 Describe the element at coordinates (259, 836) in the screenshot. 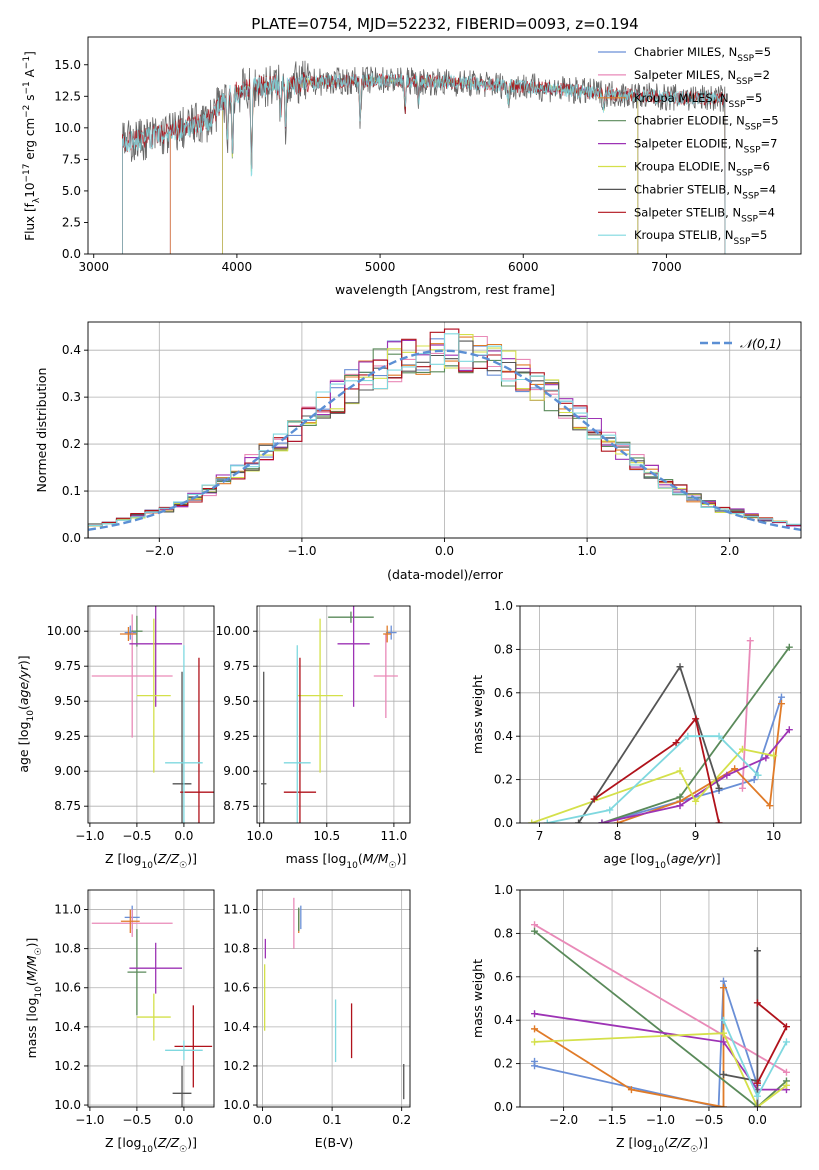

I see `x-tick-label: 10.0` at that location.